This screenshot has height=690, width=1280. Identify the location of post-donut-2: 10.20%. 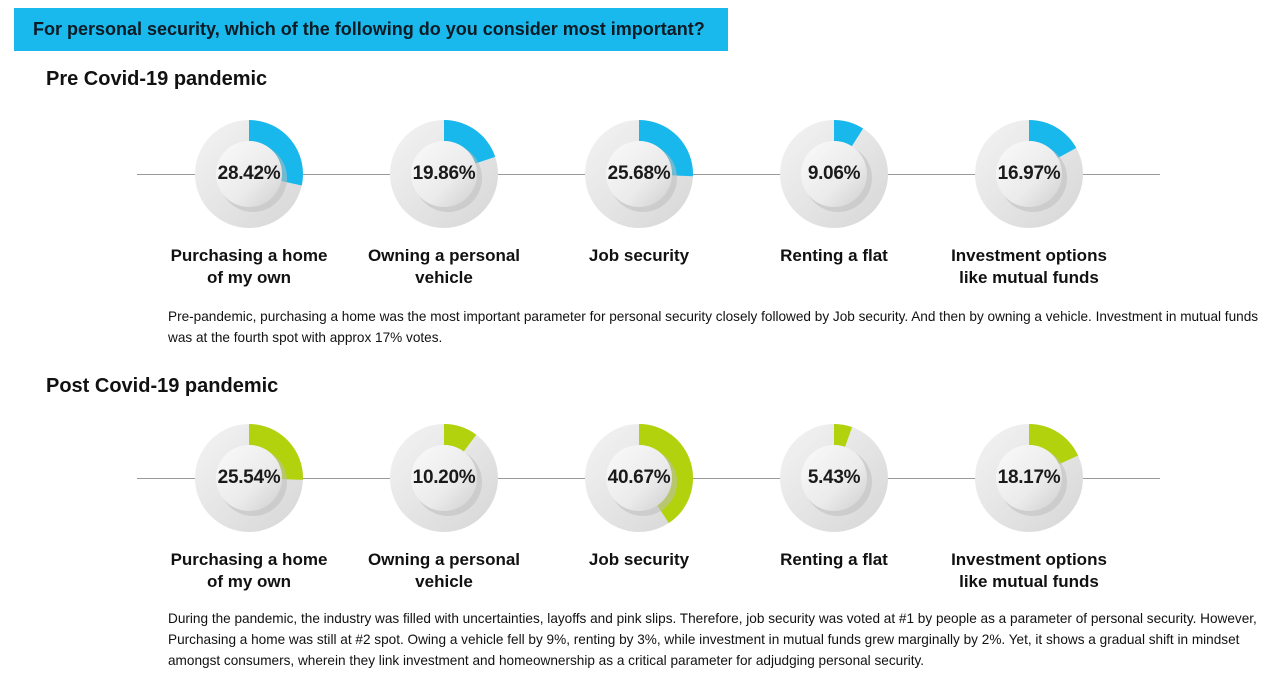
(444, 479).